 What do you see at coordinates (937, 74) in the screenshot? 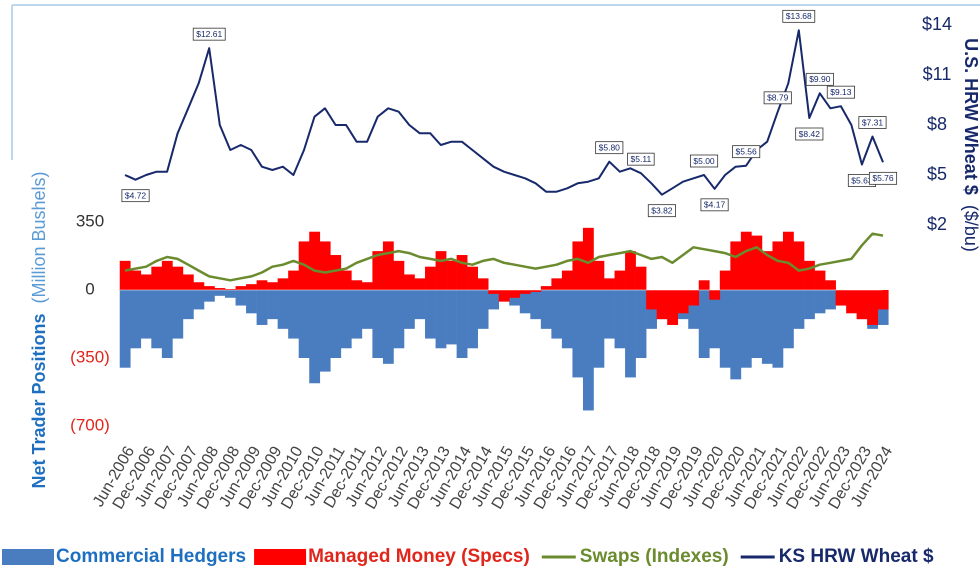
I see `y2-tick-label: $11` at bounding box center [937, 74].